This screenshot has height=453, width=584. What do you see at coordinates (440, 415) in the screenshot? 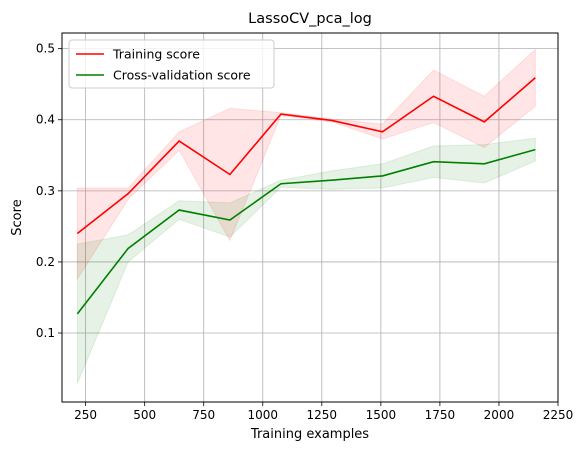
I see `x-tick-label: 1750` at bounding box center [440, 415].